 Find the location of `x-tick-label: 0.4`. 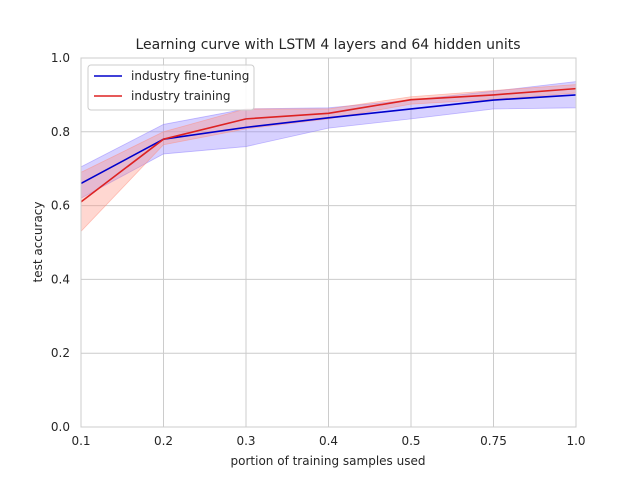

x-tick-label: 0.4 is located at coordinates (328, 441).